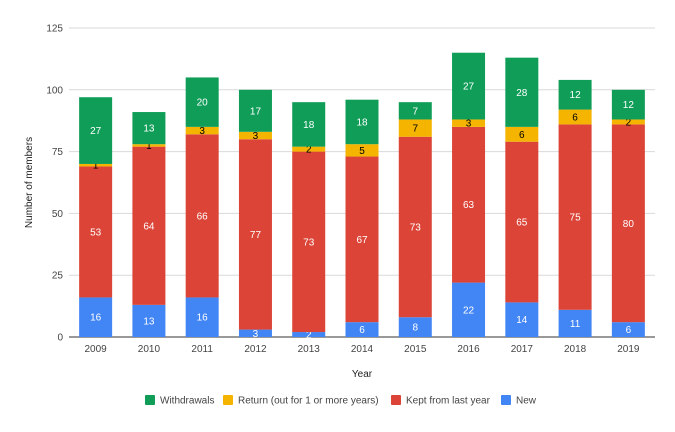 This screenshot has height=432, width=675. What do you see at coordinates (309, 349) in the screenshot?
I see `x-tick-label: 2013` at bounding box center [309, 349].